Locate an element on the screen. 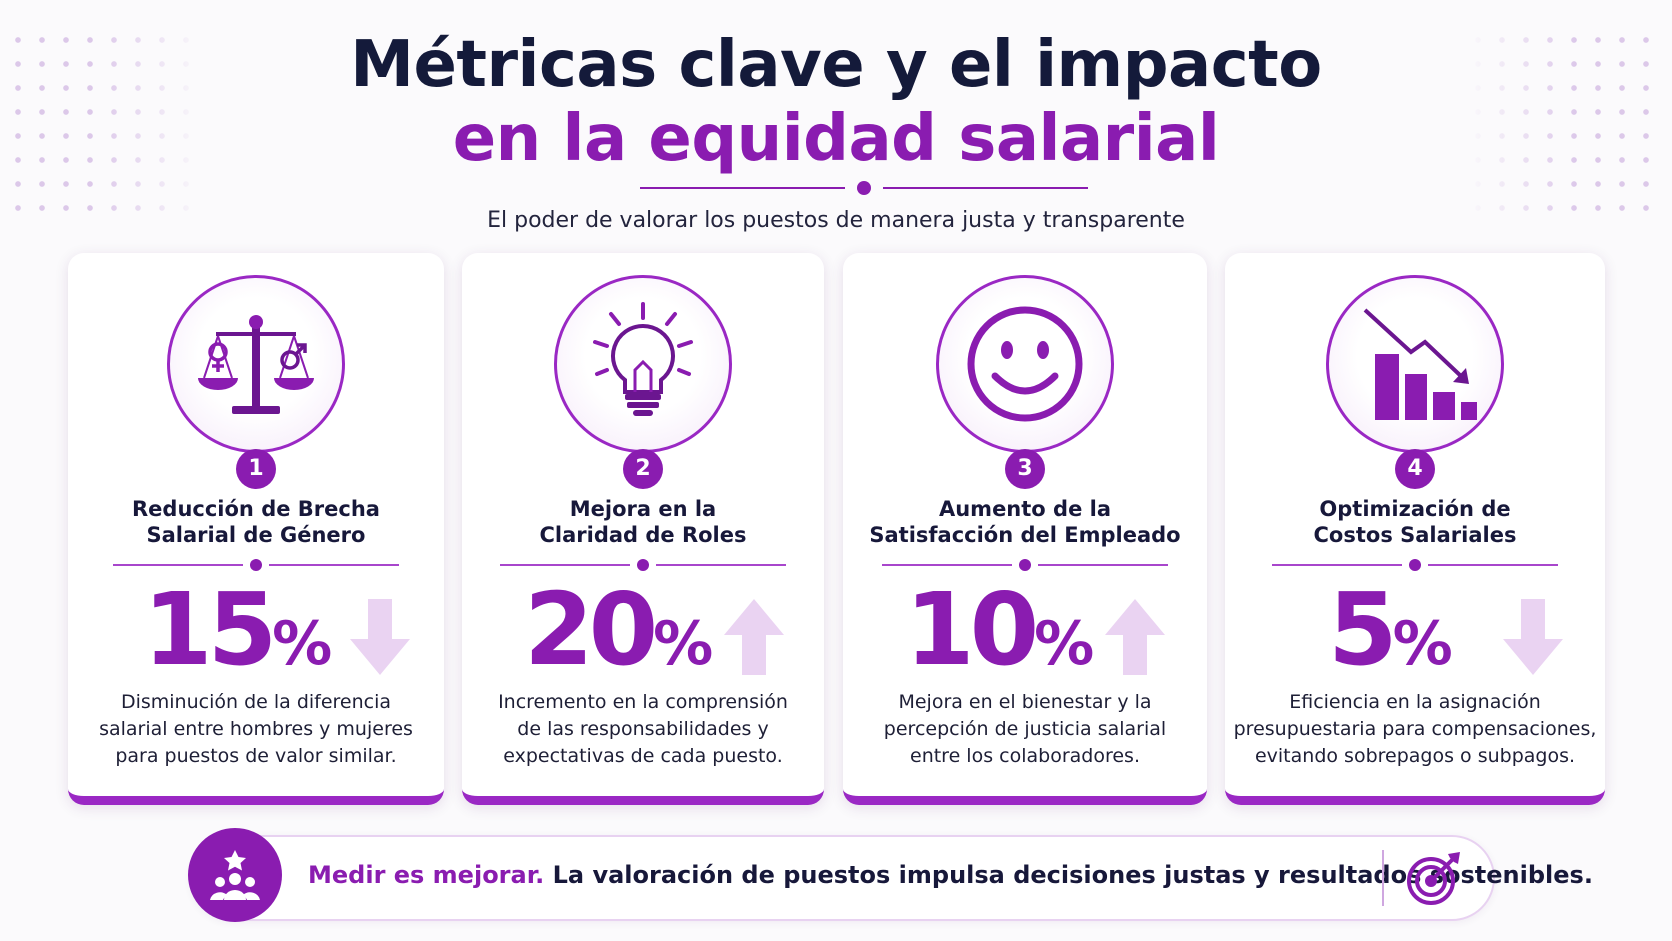 This screenshot has width=1672, height=941. metric-number: 5 is located at coordinates (1363, 629).